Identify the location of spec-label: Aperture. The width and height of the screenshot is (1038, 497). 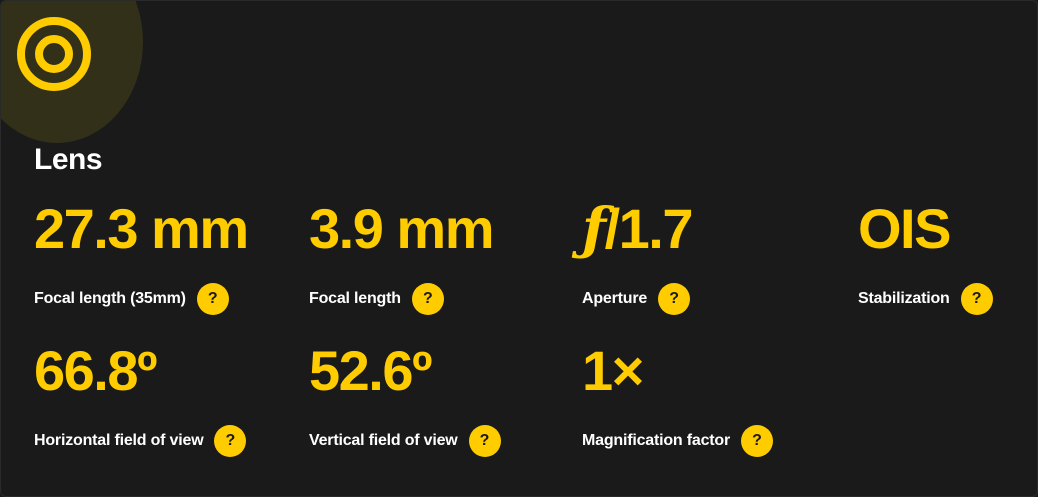
(615, 298).